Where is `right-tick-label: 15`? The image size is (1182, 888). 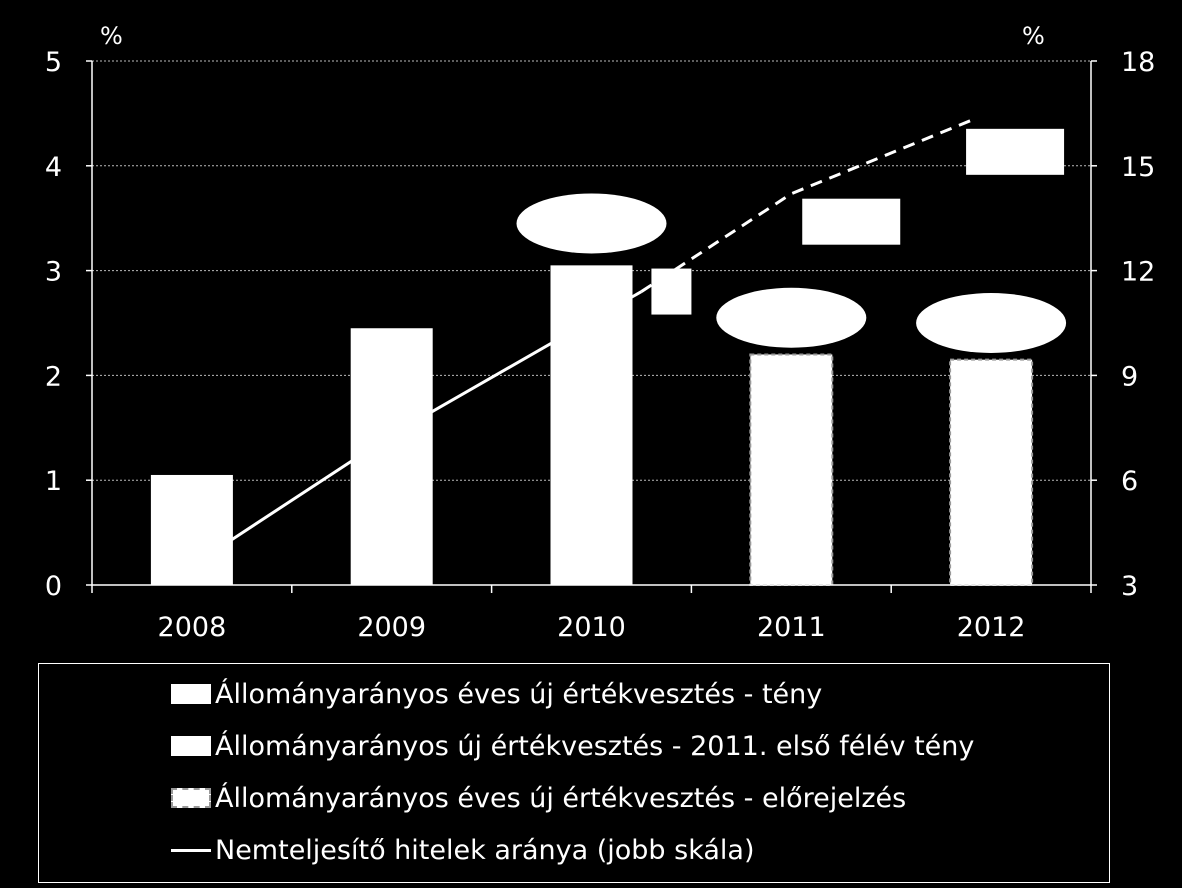
right-tick-label: 15 is located at coordinates (1138, 167).